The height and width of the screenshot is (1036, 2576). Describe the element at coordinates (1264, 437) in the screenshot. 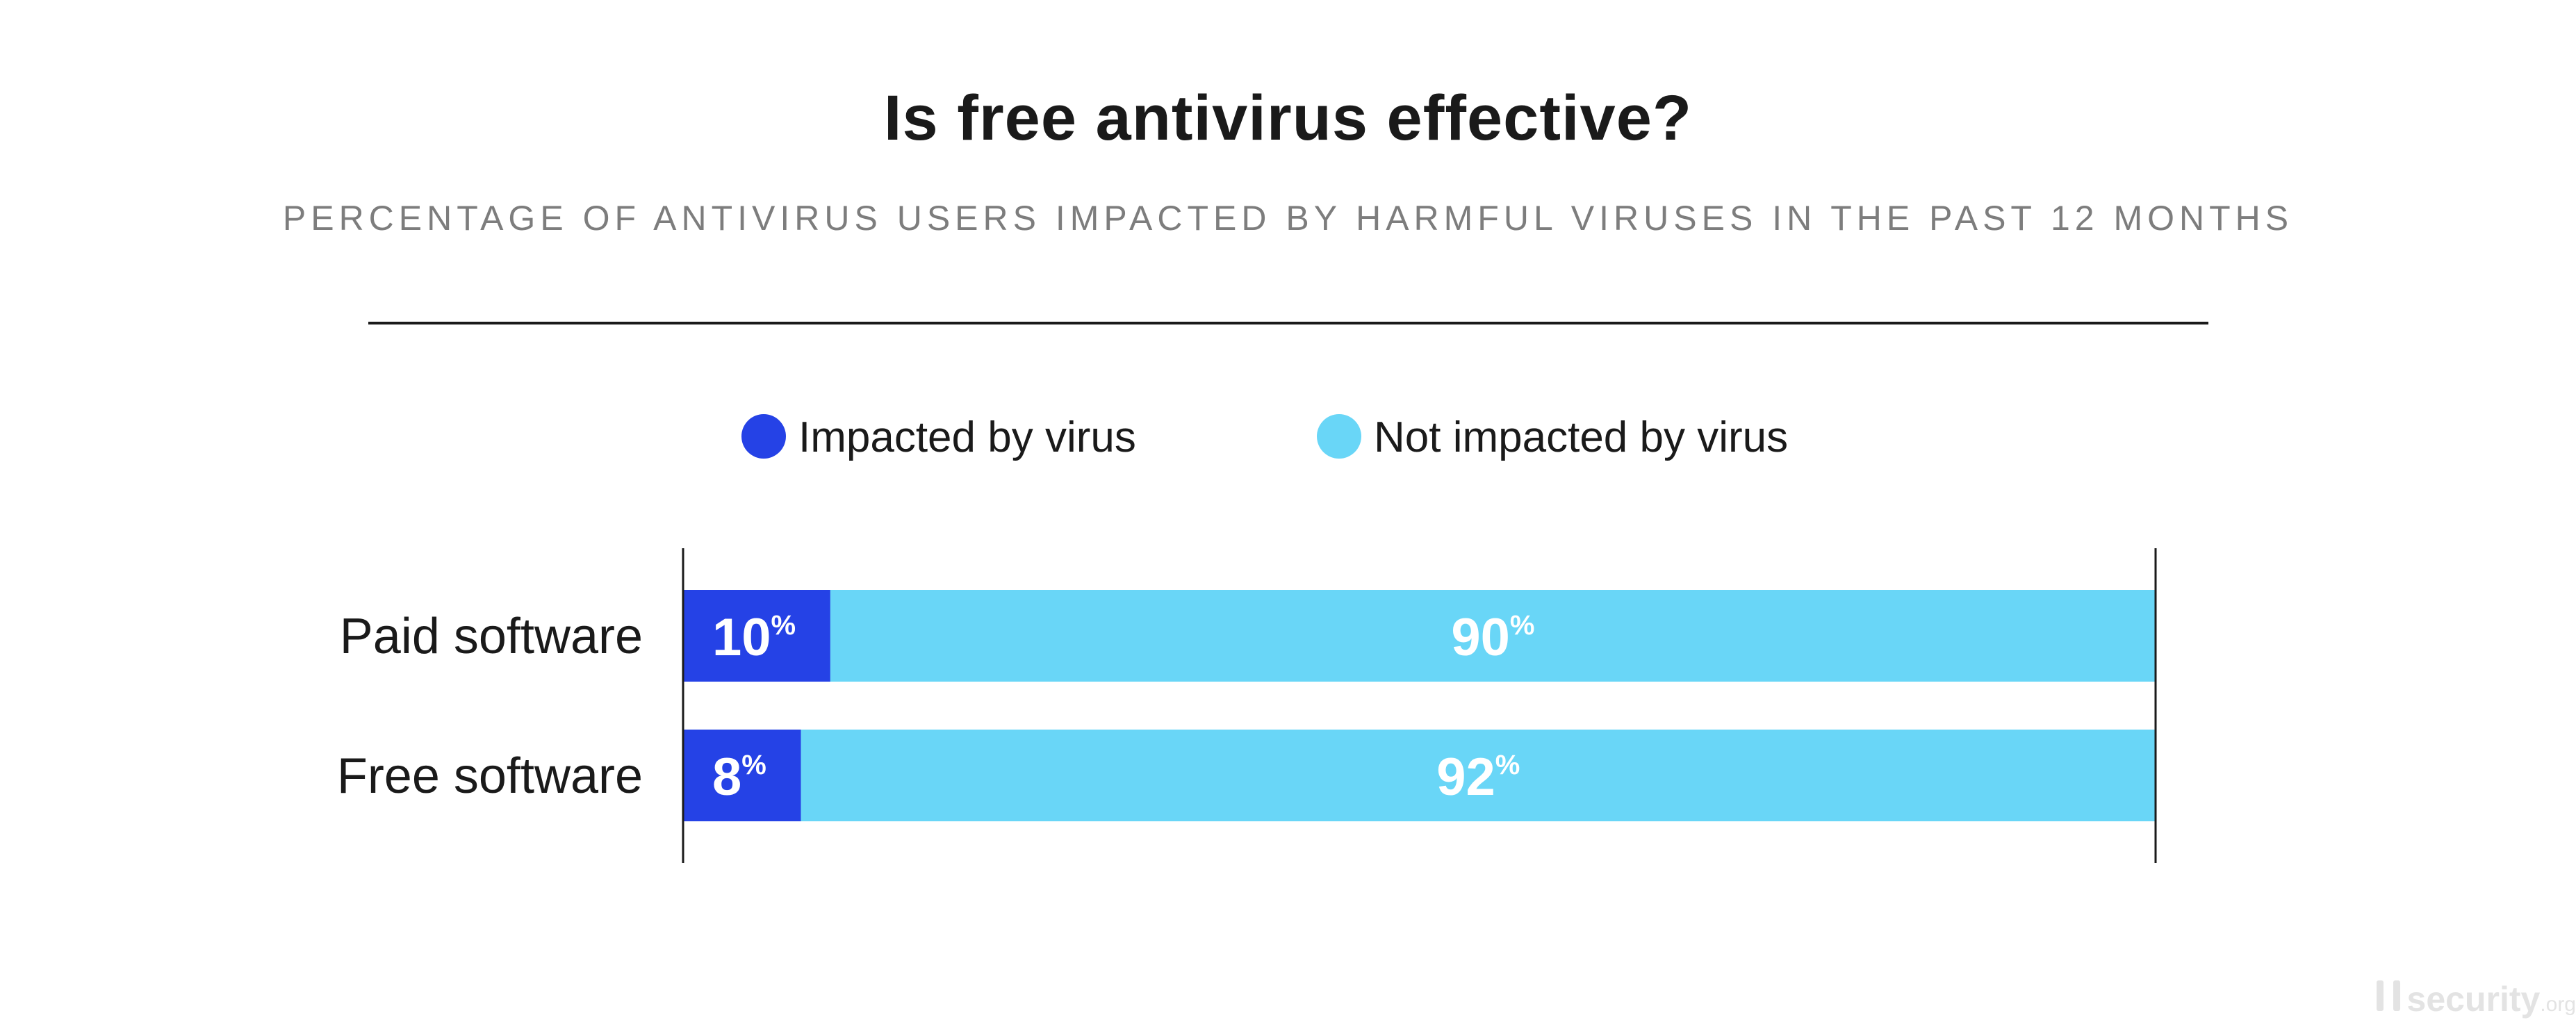

I see `chart-legend: Impacted by virus Not impacted by virus` at that location.